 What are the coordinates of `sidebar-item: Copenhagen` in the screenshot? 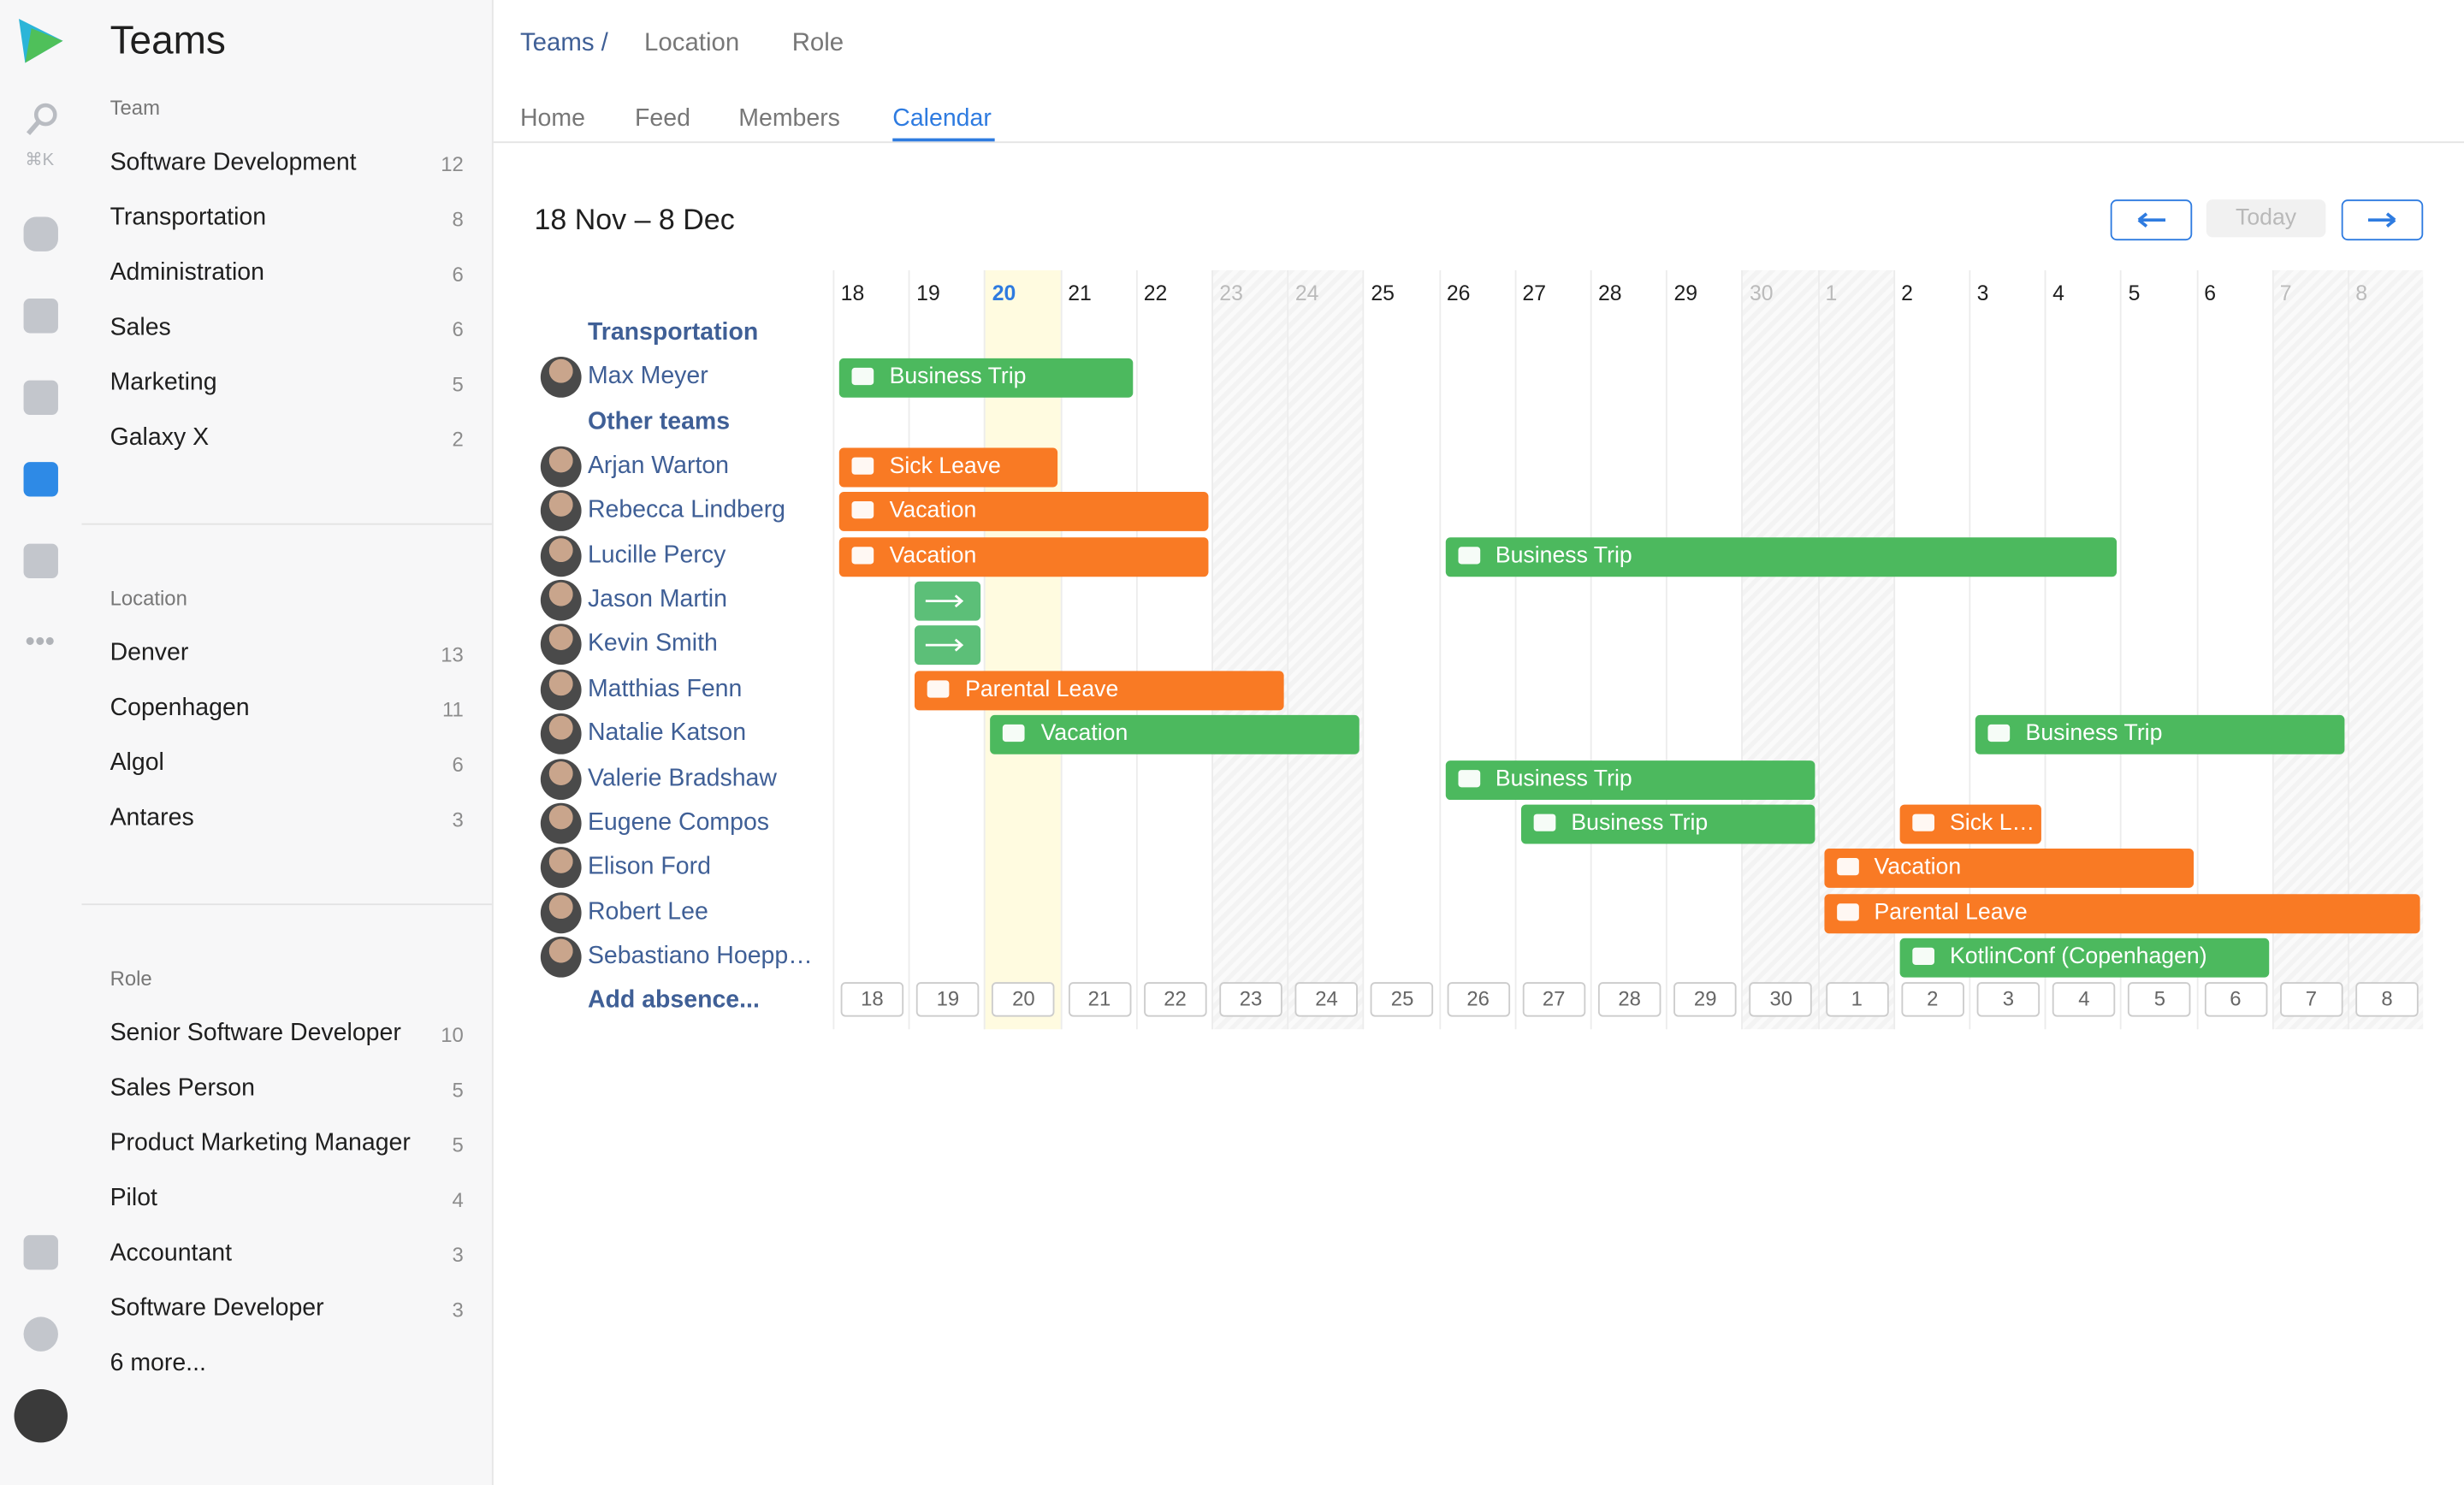 It's located at (180, 708).